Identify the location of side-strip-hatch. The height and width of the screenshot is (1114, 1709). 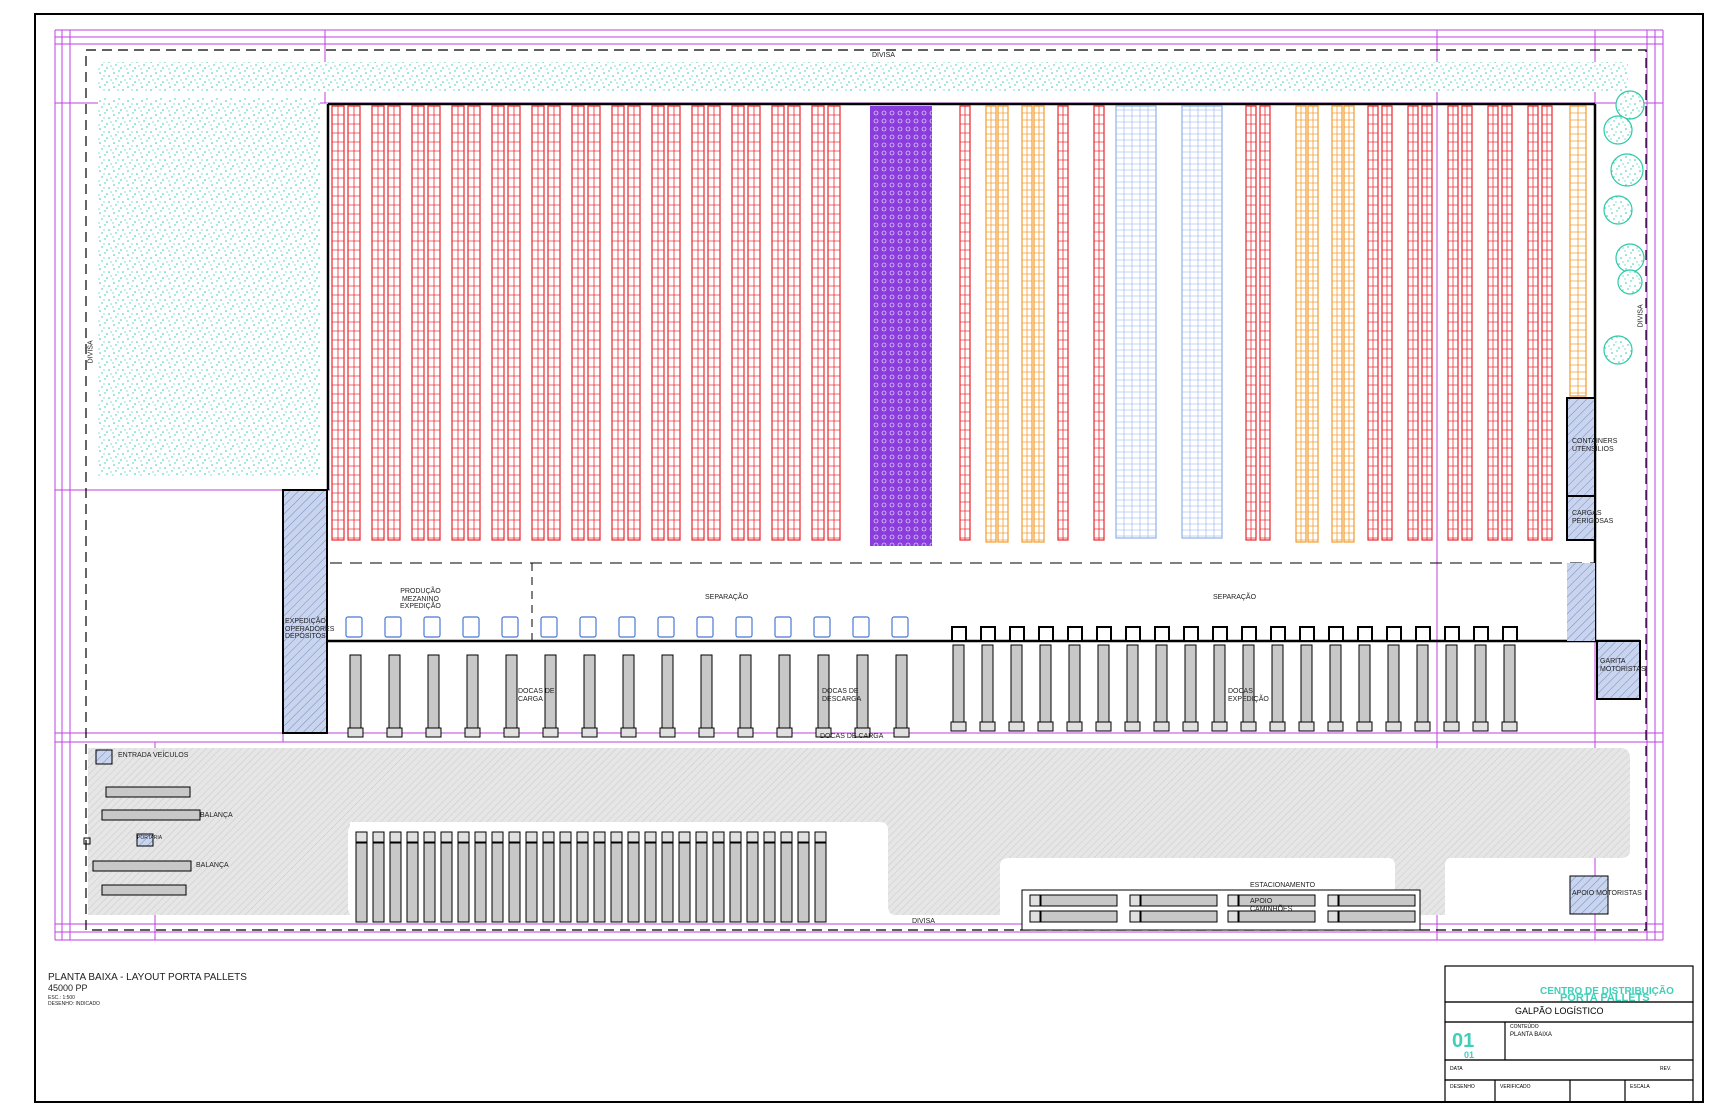
(1581, 602).